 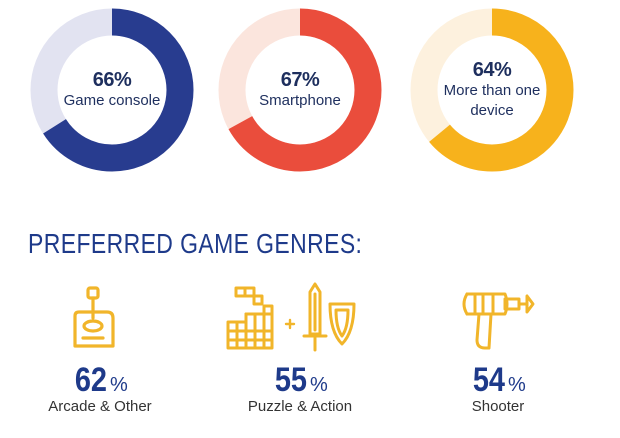 I want to click on donut-svg-game-console, so click(x=112, y=90).